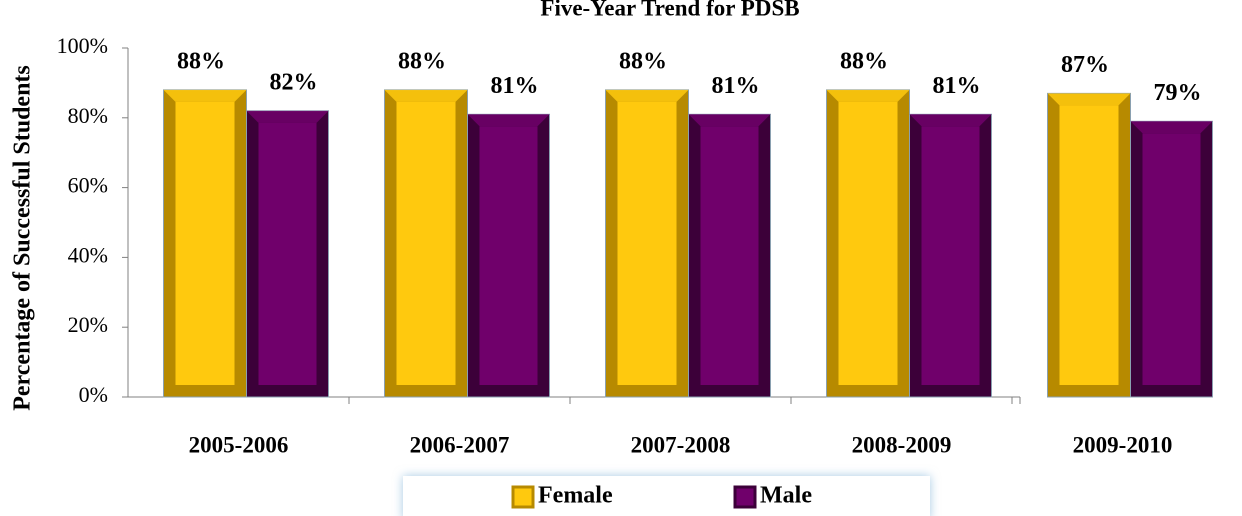 This screenshot has width=1242, height=516. What do you see at coordinates (93, 394) in the screenshot?
I see `y-tick-label: 0%` at bounding box center [93, 394].